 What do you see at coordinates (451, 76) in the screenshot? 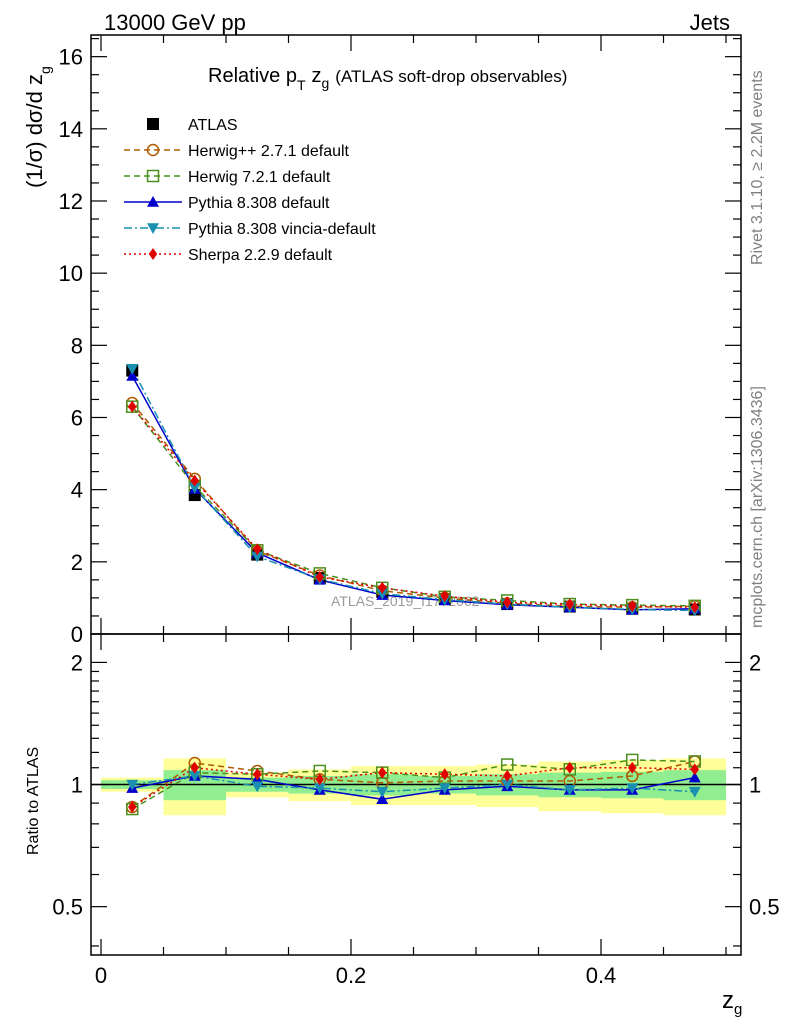
I see `title-rest: (ATLAS soft-drop observables)` at bounding box center [451, 76].